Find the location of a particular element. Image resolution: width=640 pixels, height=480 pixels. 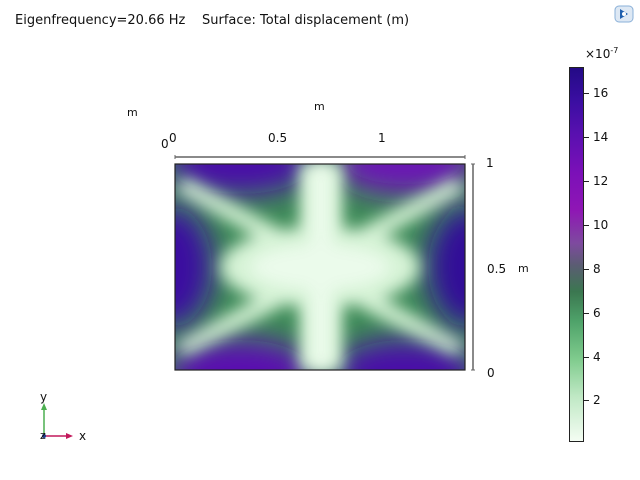

colorbar-tick-12: 12 is located at coordinates (601, 181).